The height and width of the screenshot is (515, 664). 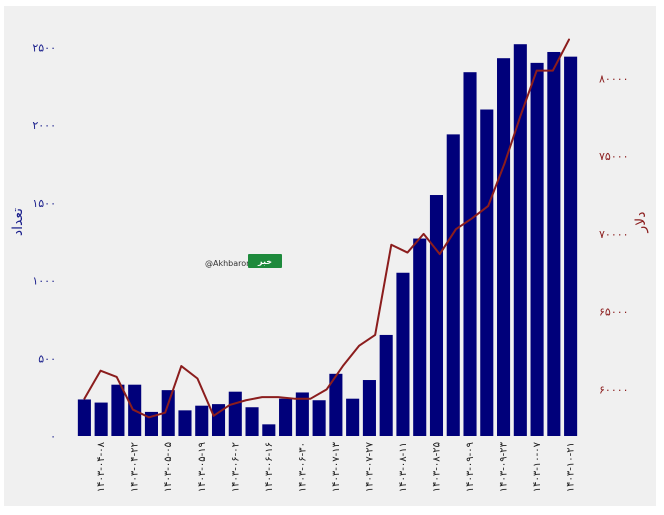 I want to click on x-tick-label: ۱۴۰۳-۰۷-۱۳, so click(x=336, y=466).